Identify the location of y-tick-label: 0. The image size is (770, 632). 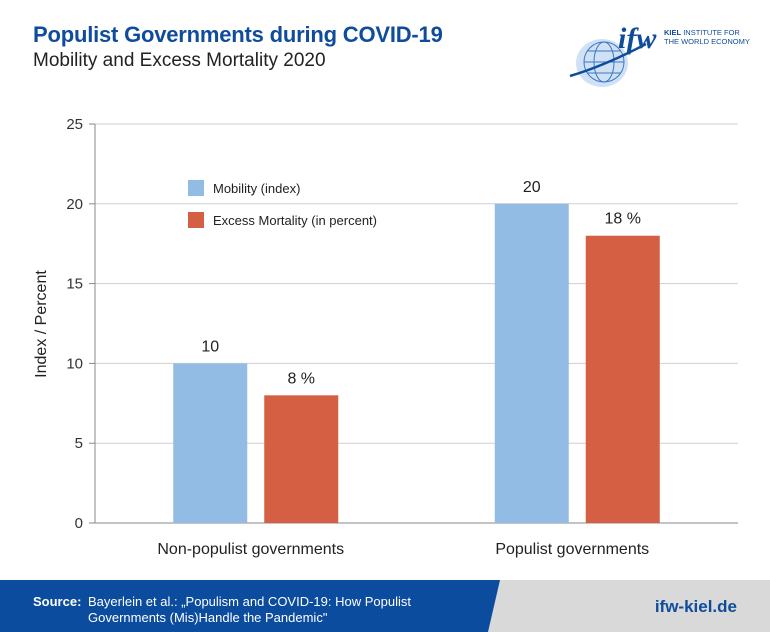
(79, 523).